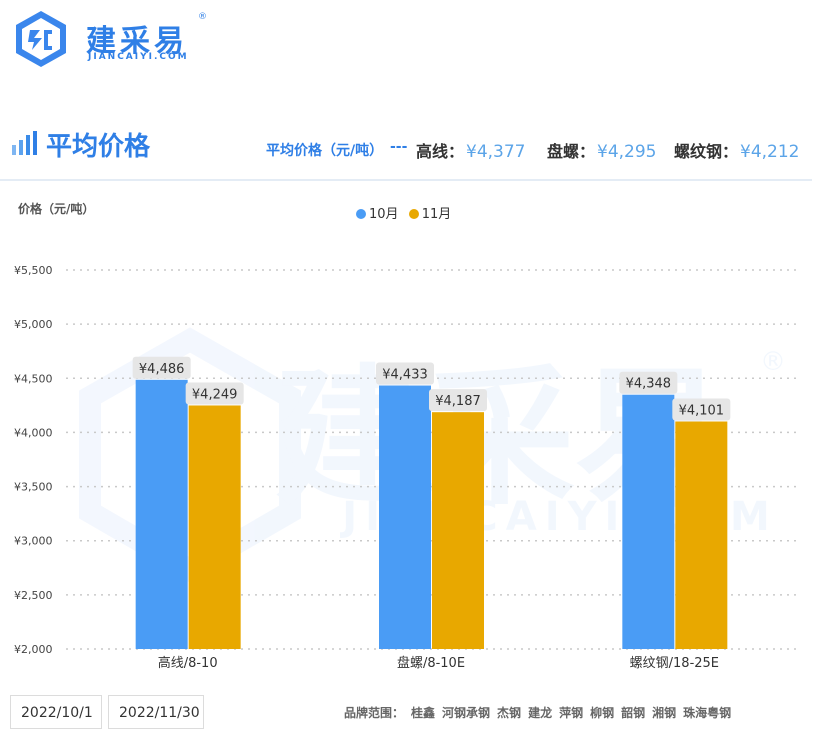 This screenshot has height=732, width=840. I want to click on brand-range-label: 品牌范围：, so click(374, 713).